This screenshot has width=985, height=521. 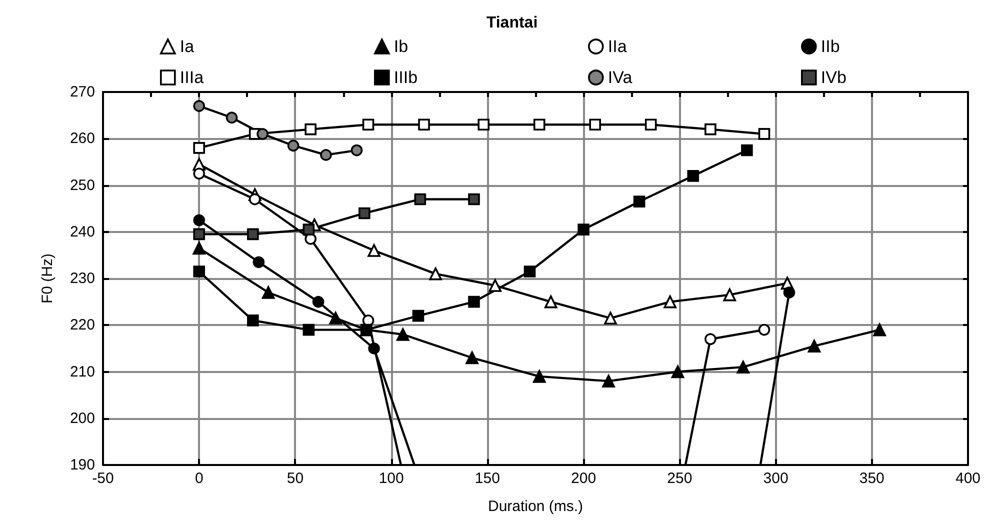 I want to click on x-tick-label: 400, so click(x=968, y=478).